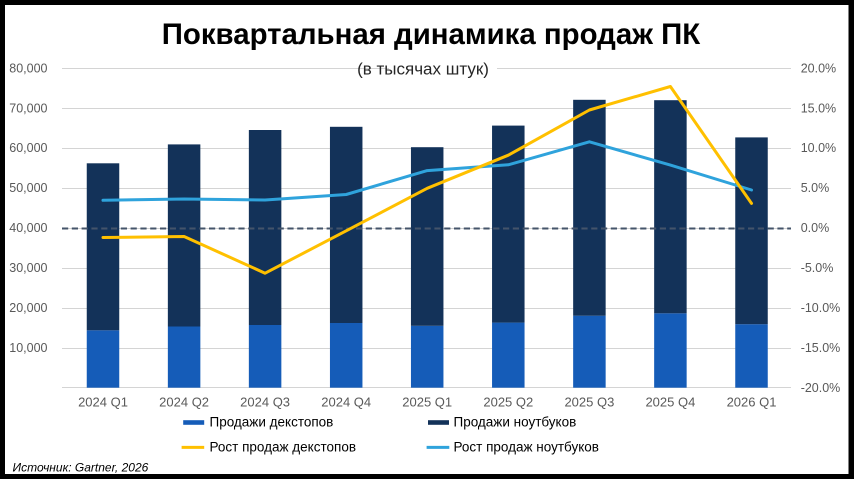 This screenshot has height=479, width=854. What do you see at coordinates (427, 401) in the screenshot?
I see `svg-text: 2025 Q1` at bounding box center [427, 401].